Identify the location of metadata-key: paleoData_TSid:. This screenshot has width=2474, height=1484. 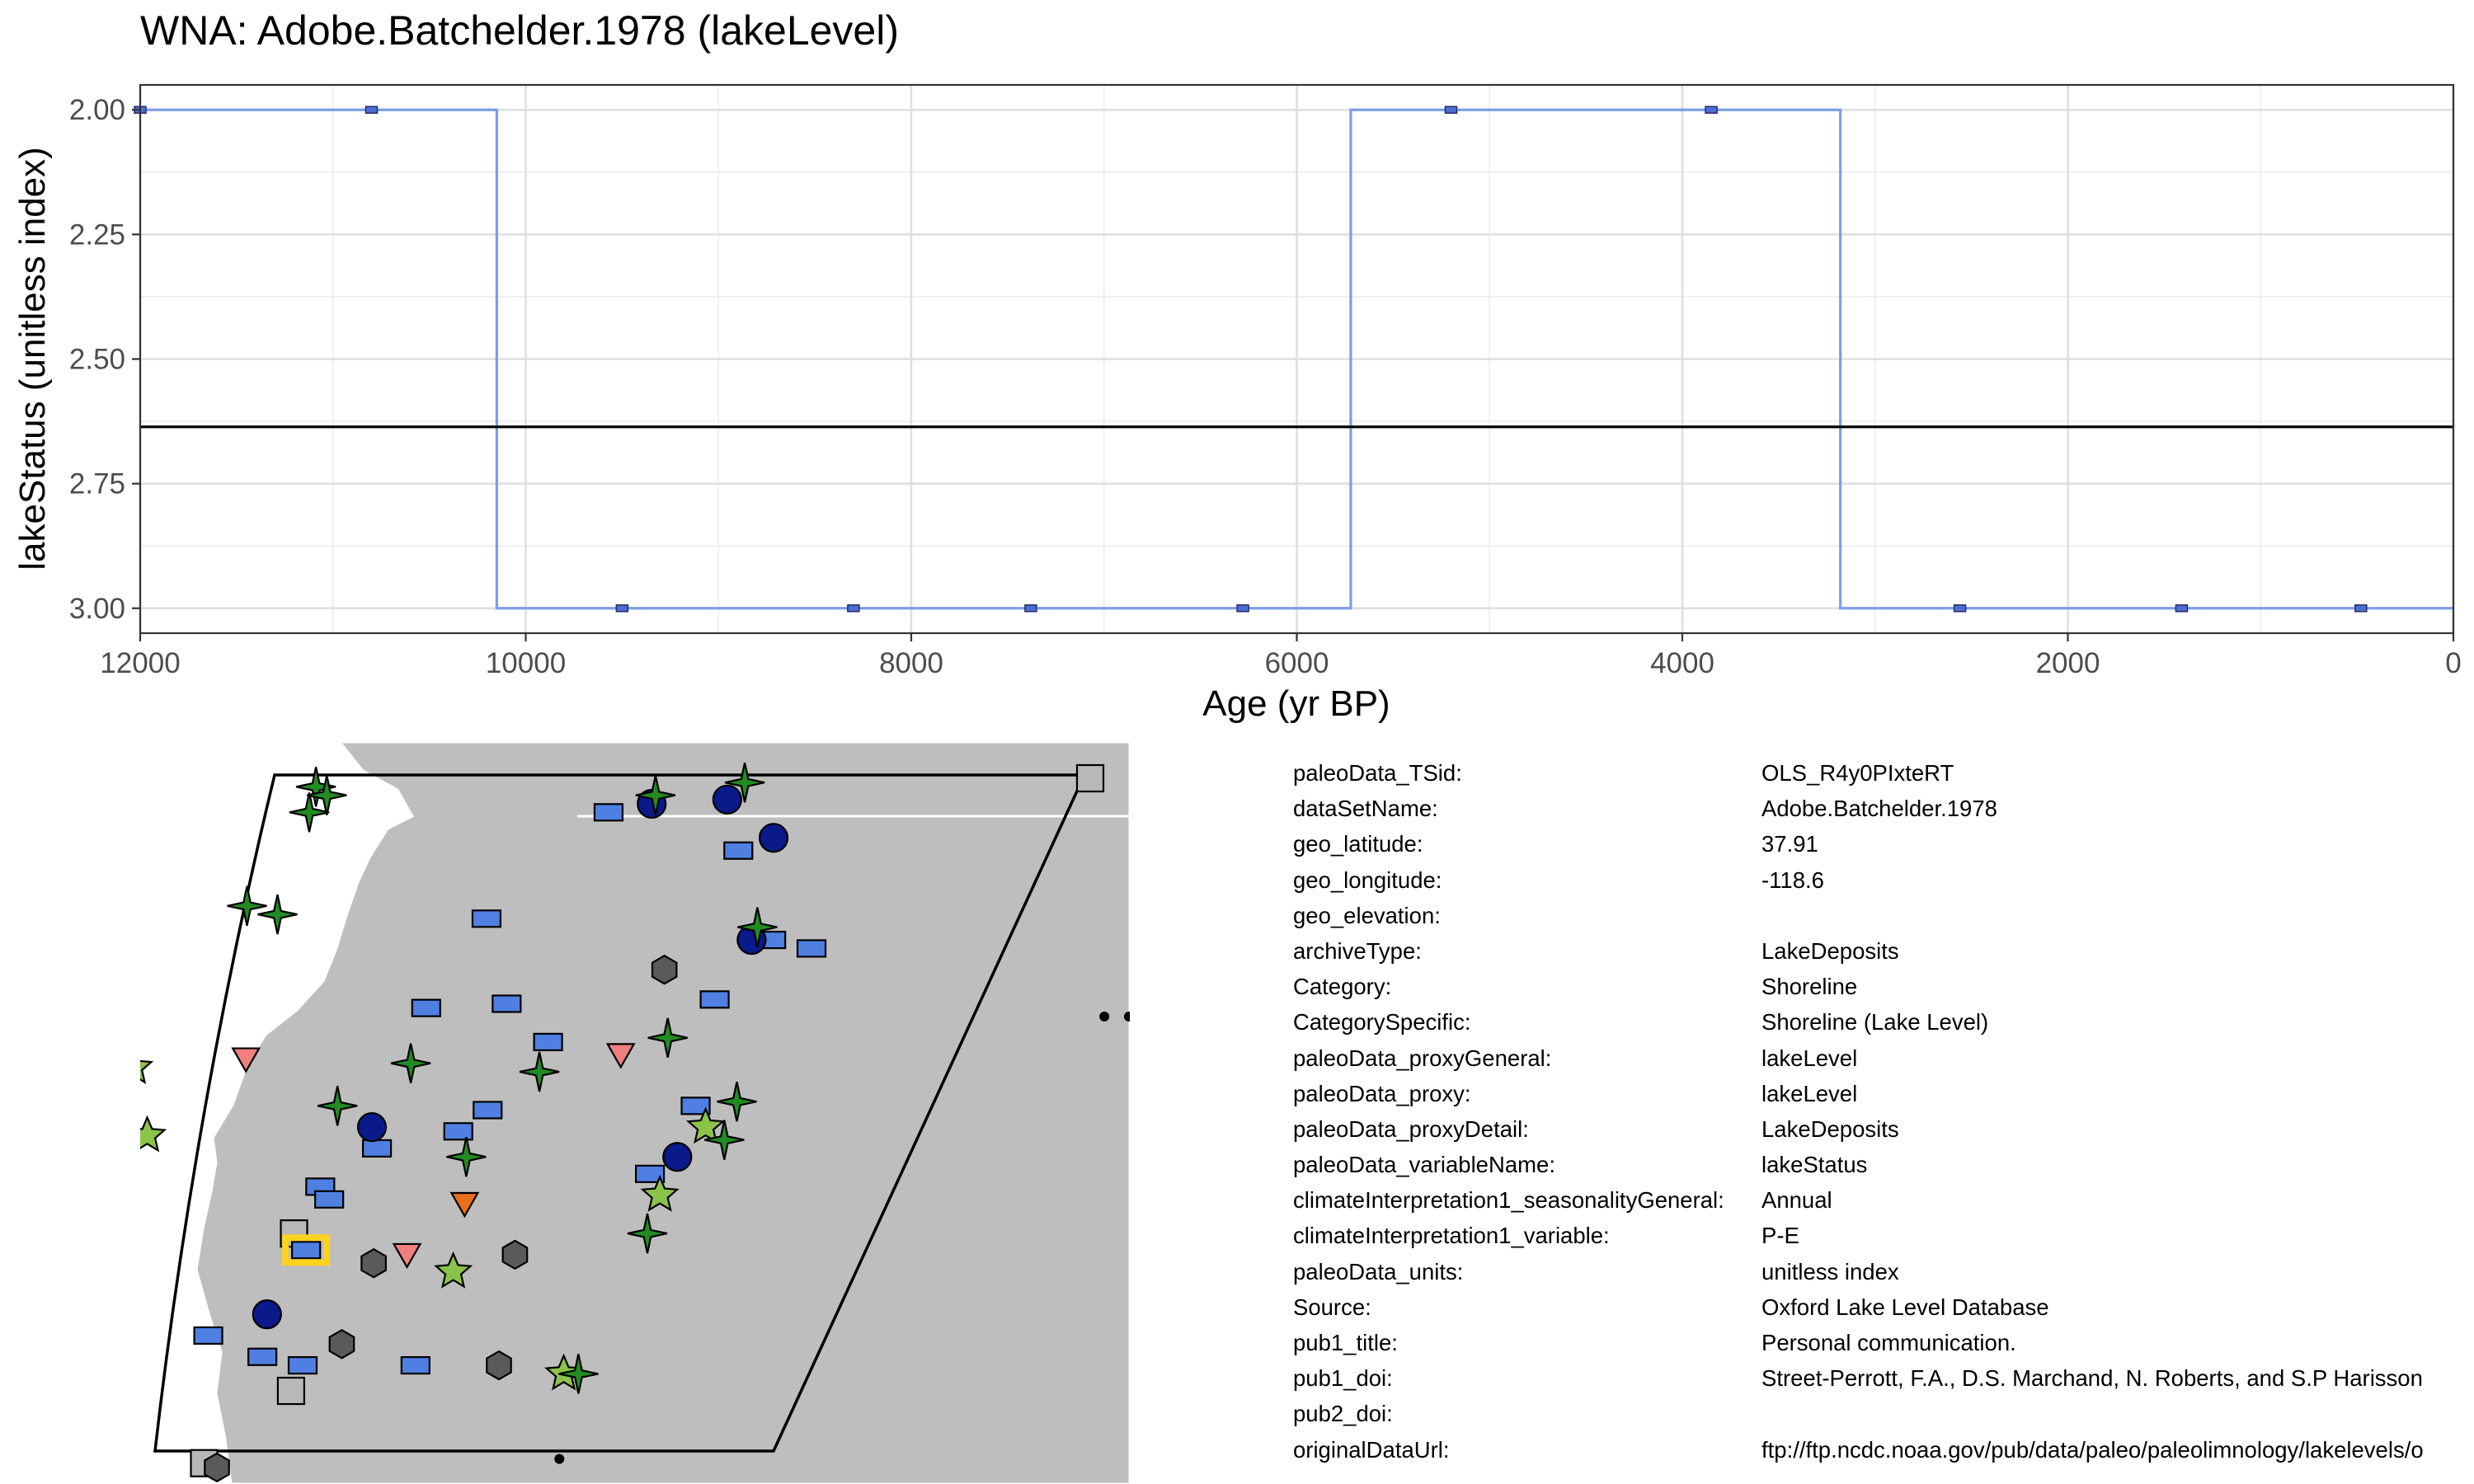
(1377, 773).